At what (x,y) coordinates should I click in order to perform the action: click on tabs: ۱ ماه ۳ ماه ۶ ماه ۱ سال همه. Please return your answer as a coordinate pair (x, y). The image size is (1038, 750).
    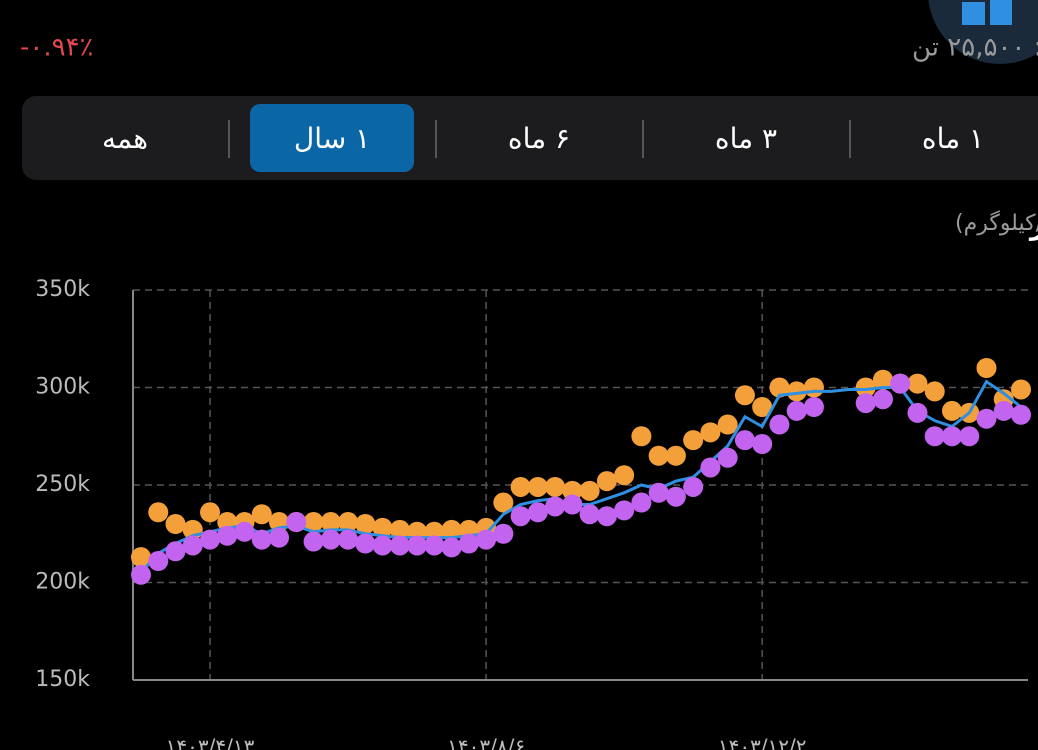
    Looking at the image, I should click on (543, 138).